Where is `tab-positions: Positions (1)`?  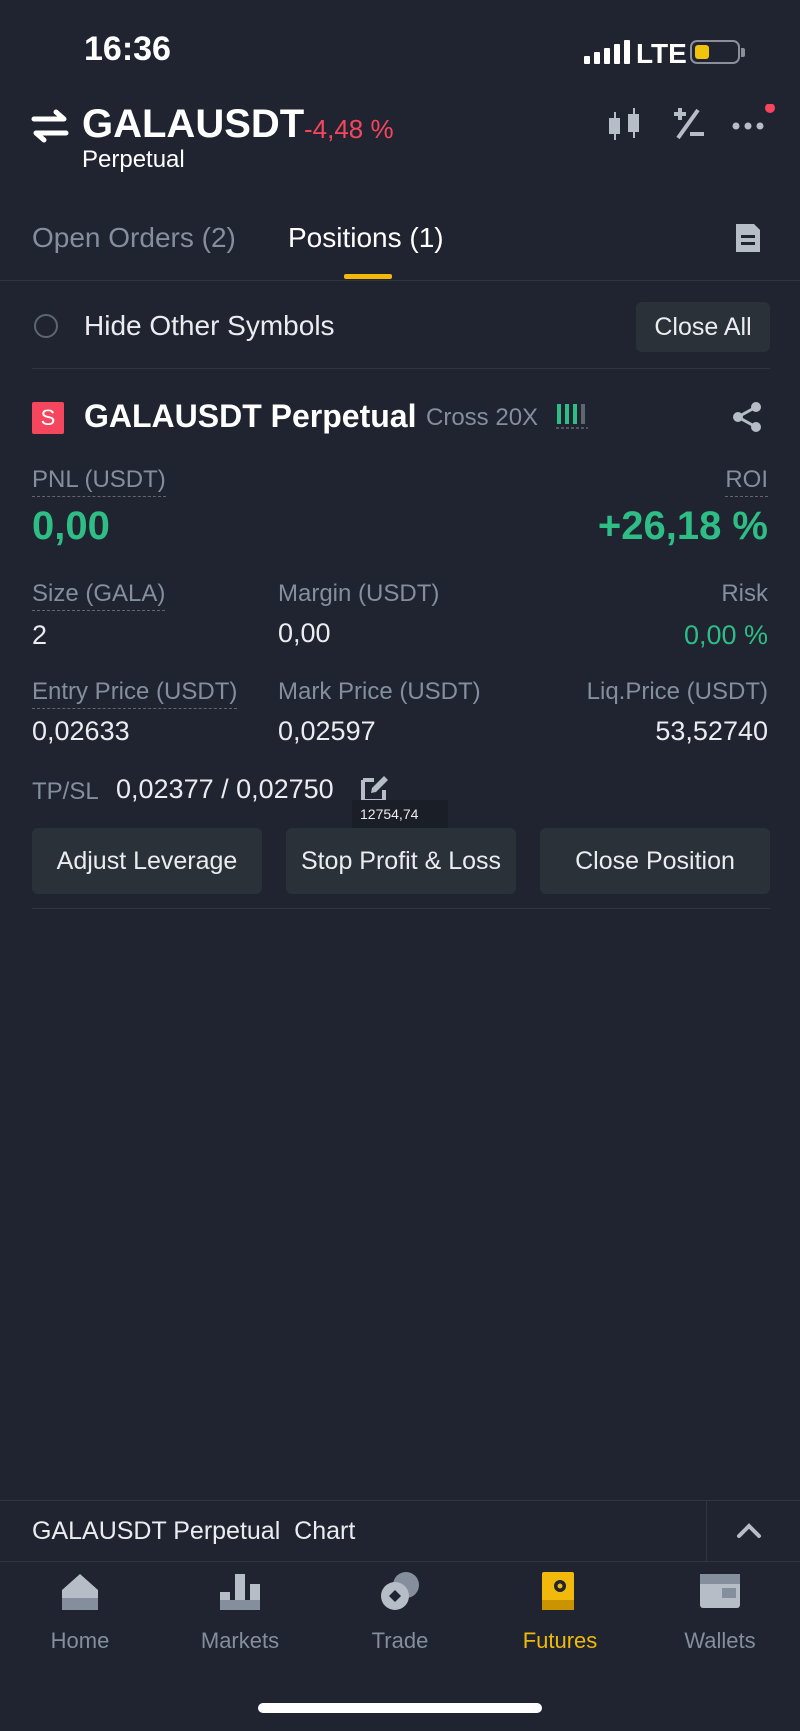
tab-positions: Positions (1) is located at coordinates (366, 237).